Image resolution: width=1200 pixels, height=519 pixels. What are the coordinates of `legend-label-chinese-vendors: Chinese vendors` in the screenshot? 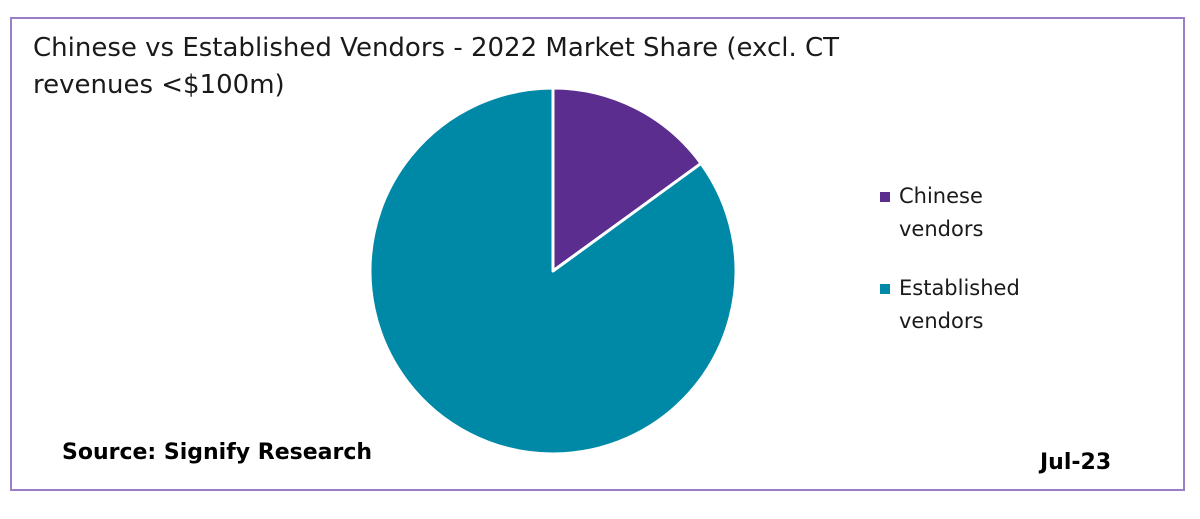 It's located at (941, 212).